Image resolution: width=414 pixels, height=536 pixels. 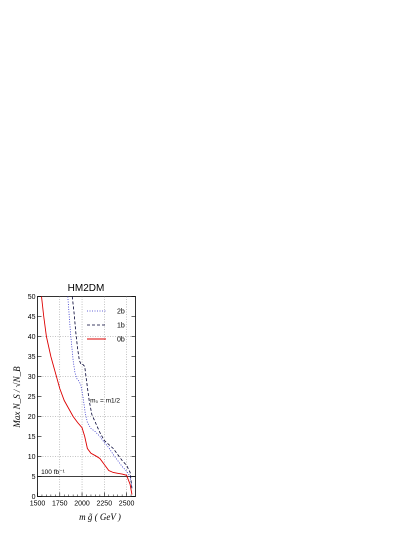 I want to click on x-tick-label: 2250, so click(x=105, y=504).